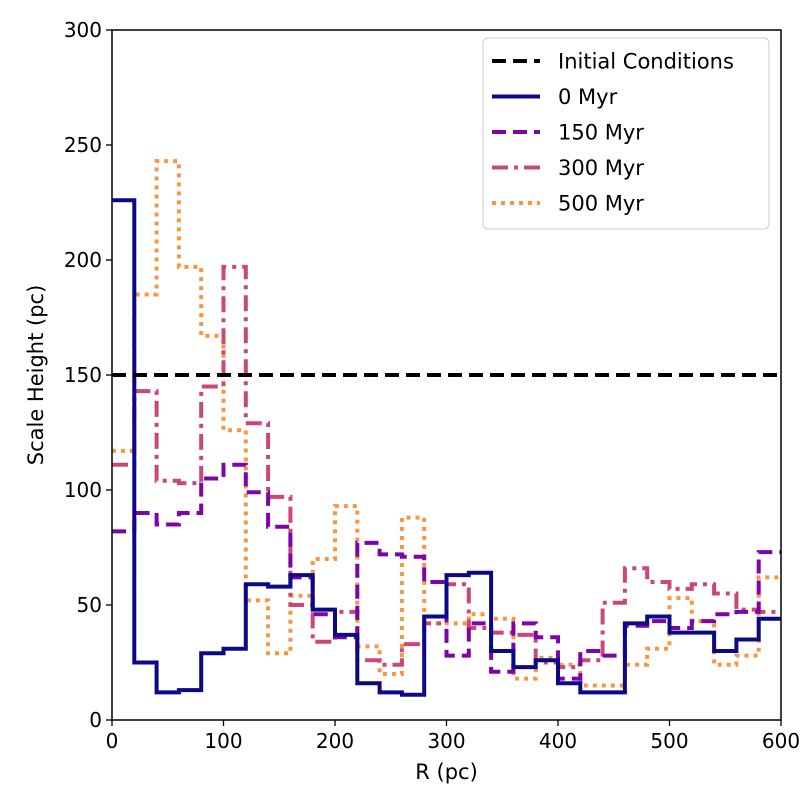 This screenshot has width=810, height=810. I want to click on x-tick-label: 400, so click(558, 741).